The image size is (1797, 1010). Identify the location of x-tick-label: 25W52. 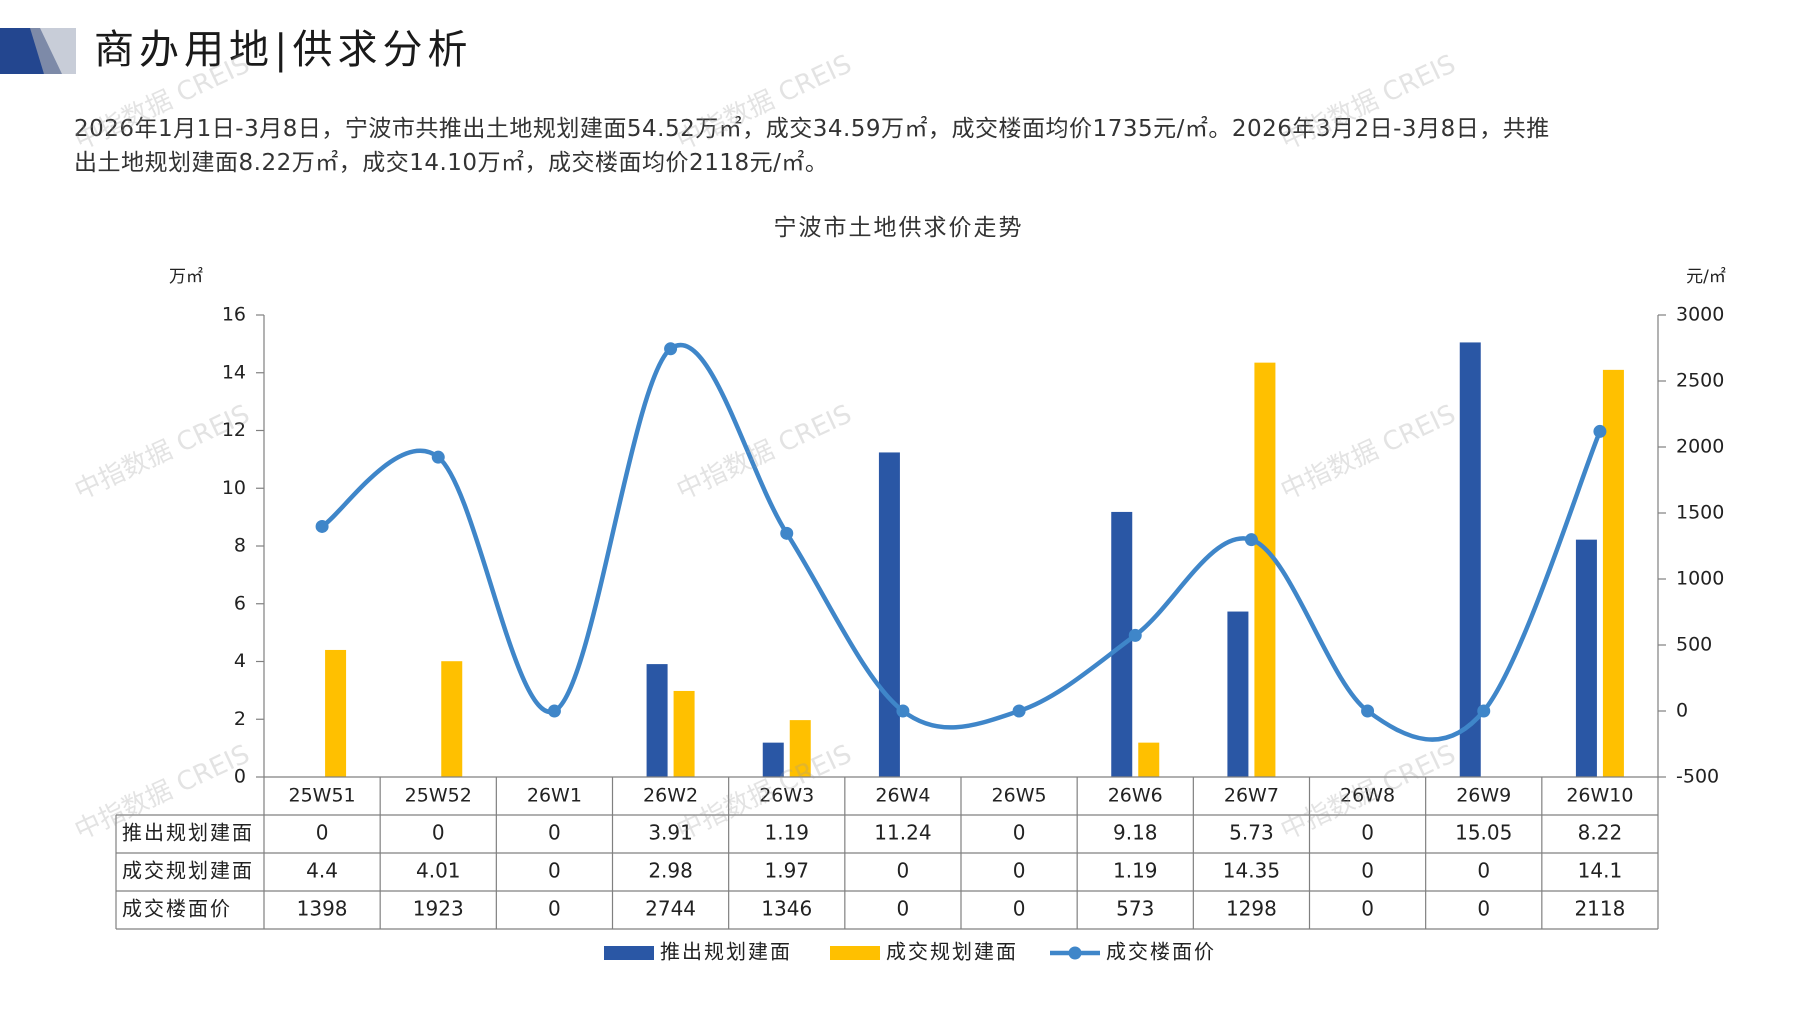
(438, 796).